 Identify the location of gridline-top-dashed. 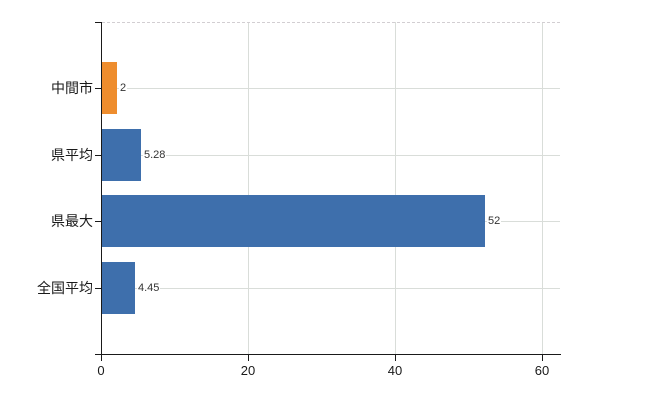
(331, 22).